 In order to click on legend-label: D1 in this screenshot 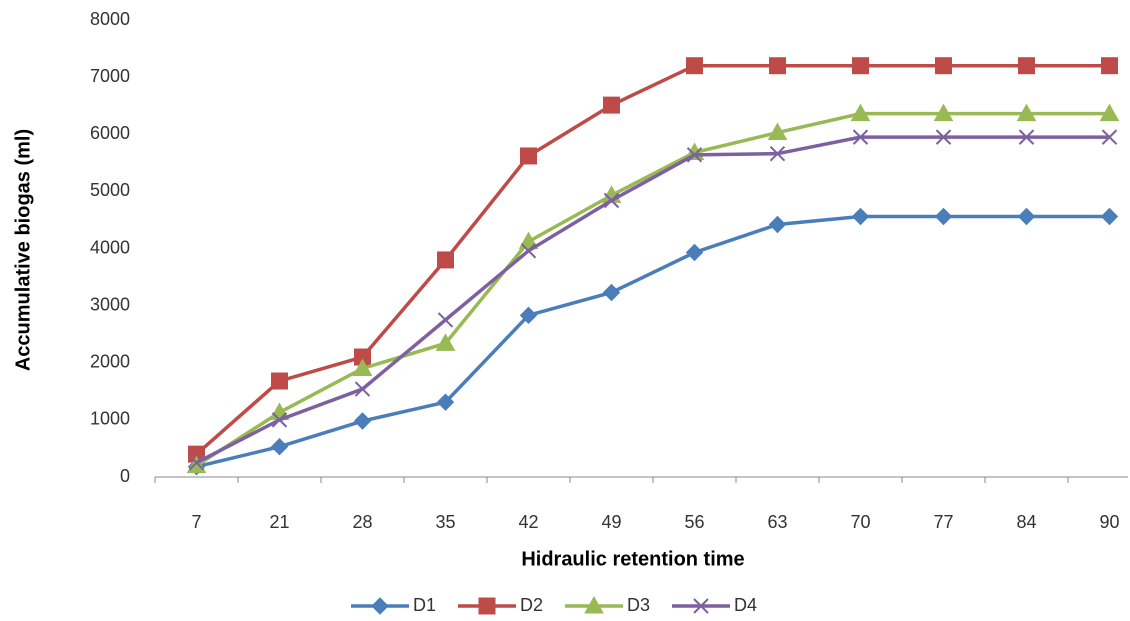, I will do `click(424, 605)`.